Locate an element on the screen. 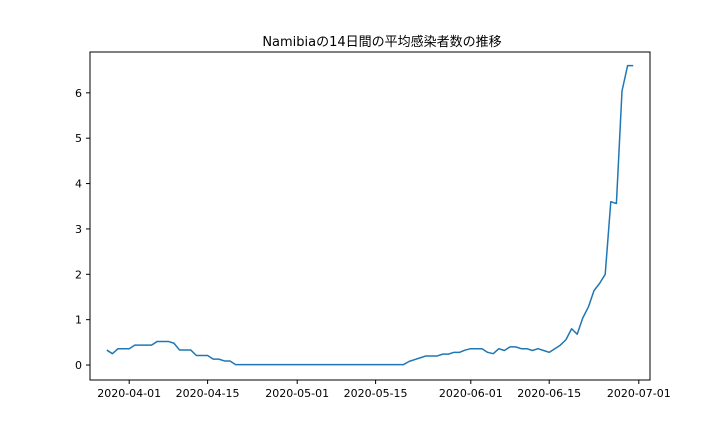  x-tick-label: 2020-04-15 is located at coordinates (208, 393).